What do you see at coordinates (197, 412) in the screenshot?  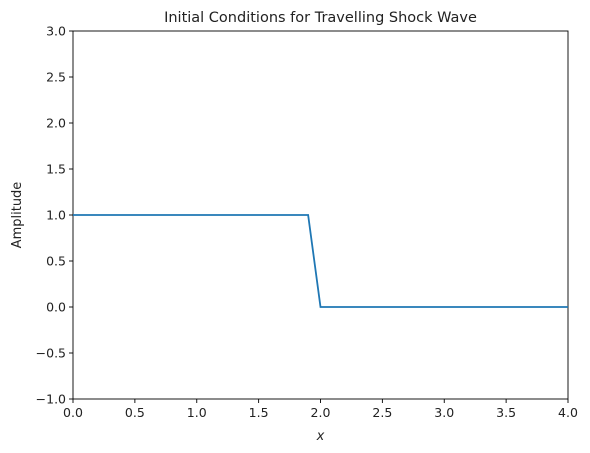 I see `x-tick-label: 1.0` at bounding box center [197, 412].